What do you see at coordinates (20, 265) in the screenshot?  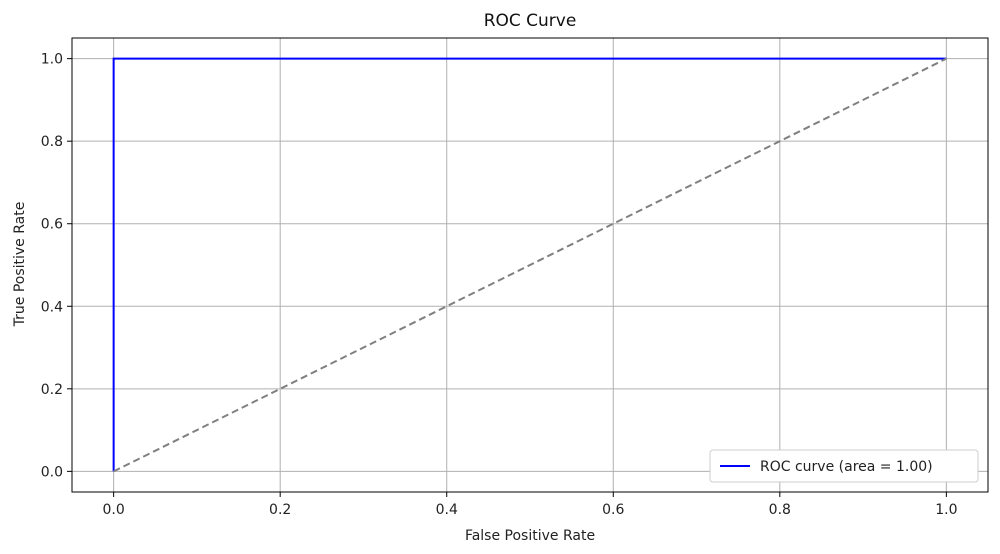 I see `y-axis-label: True Positive Rate` at bounding box center [20, 265].